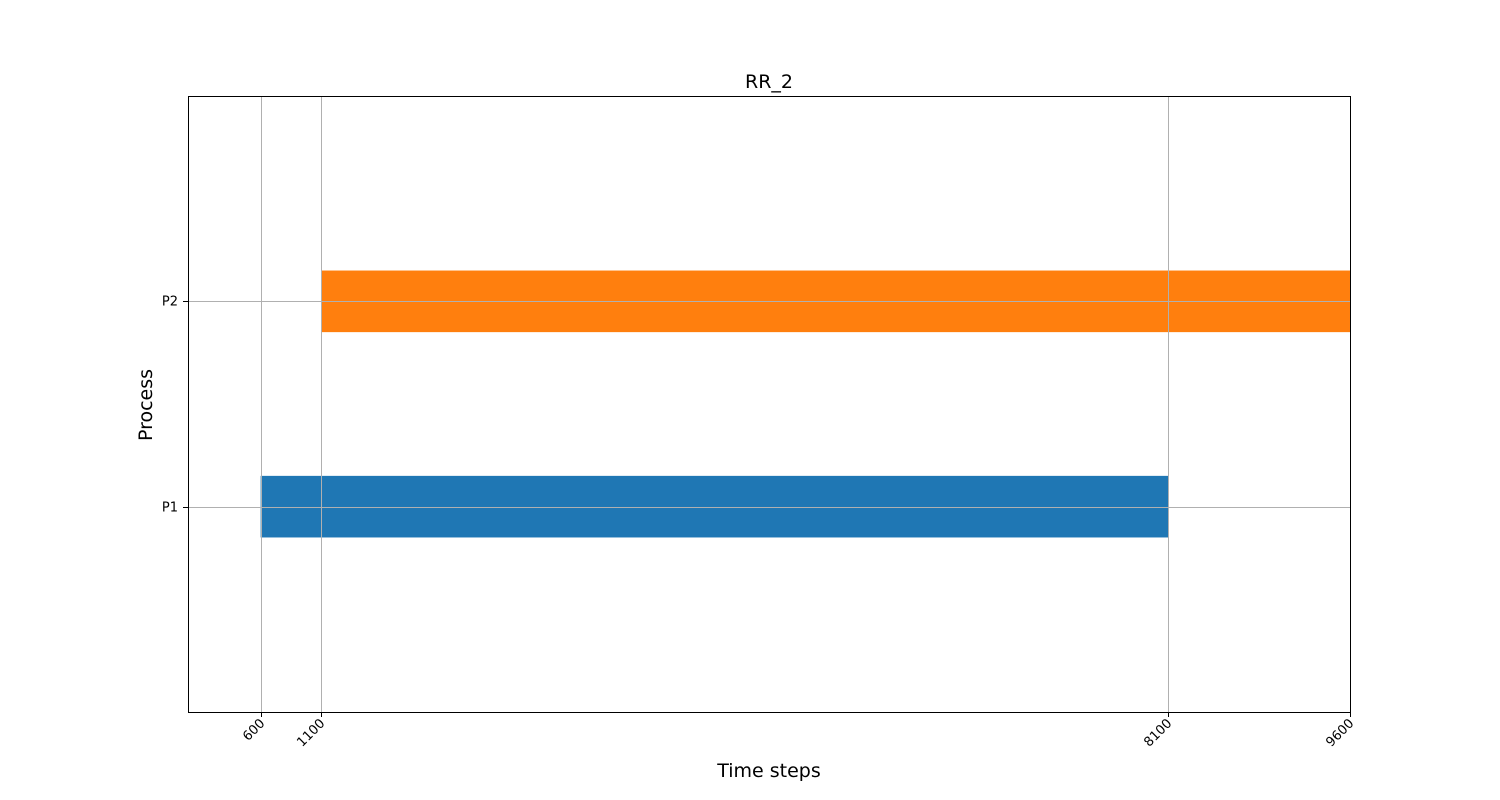  What do you see at coordinates (768, 771) in the screenshot?
I see `x-axis-label: Time steps` at bounding box center [768, 771].